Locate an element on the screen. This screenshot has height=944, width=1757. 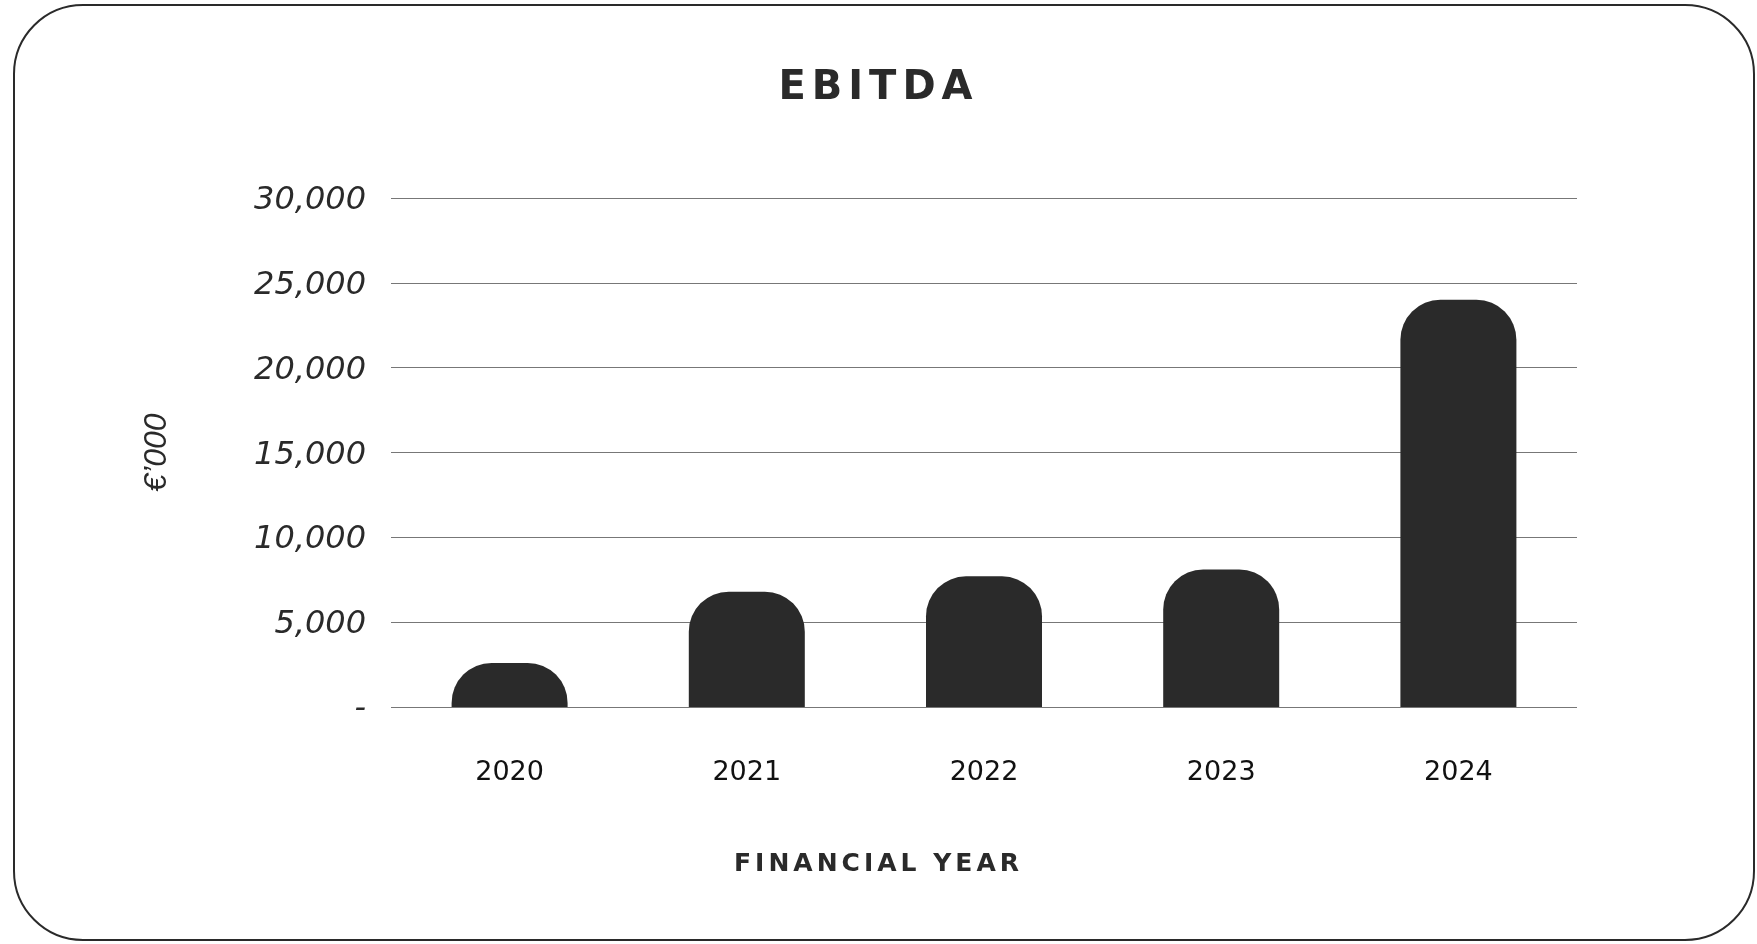
x-tick-label: 2022 is located at coordinates (984, 770).